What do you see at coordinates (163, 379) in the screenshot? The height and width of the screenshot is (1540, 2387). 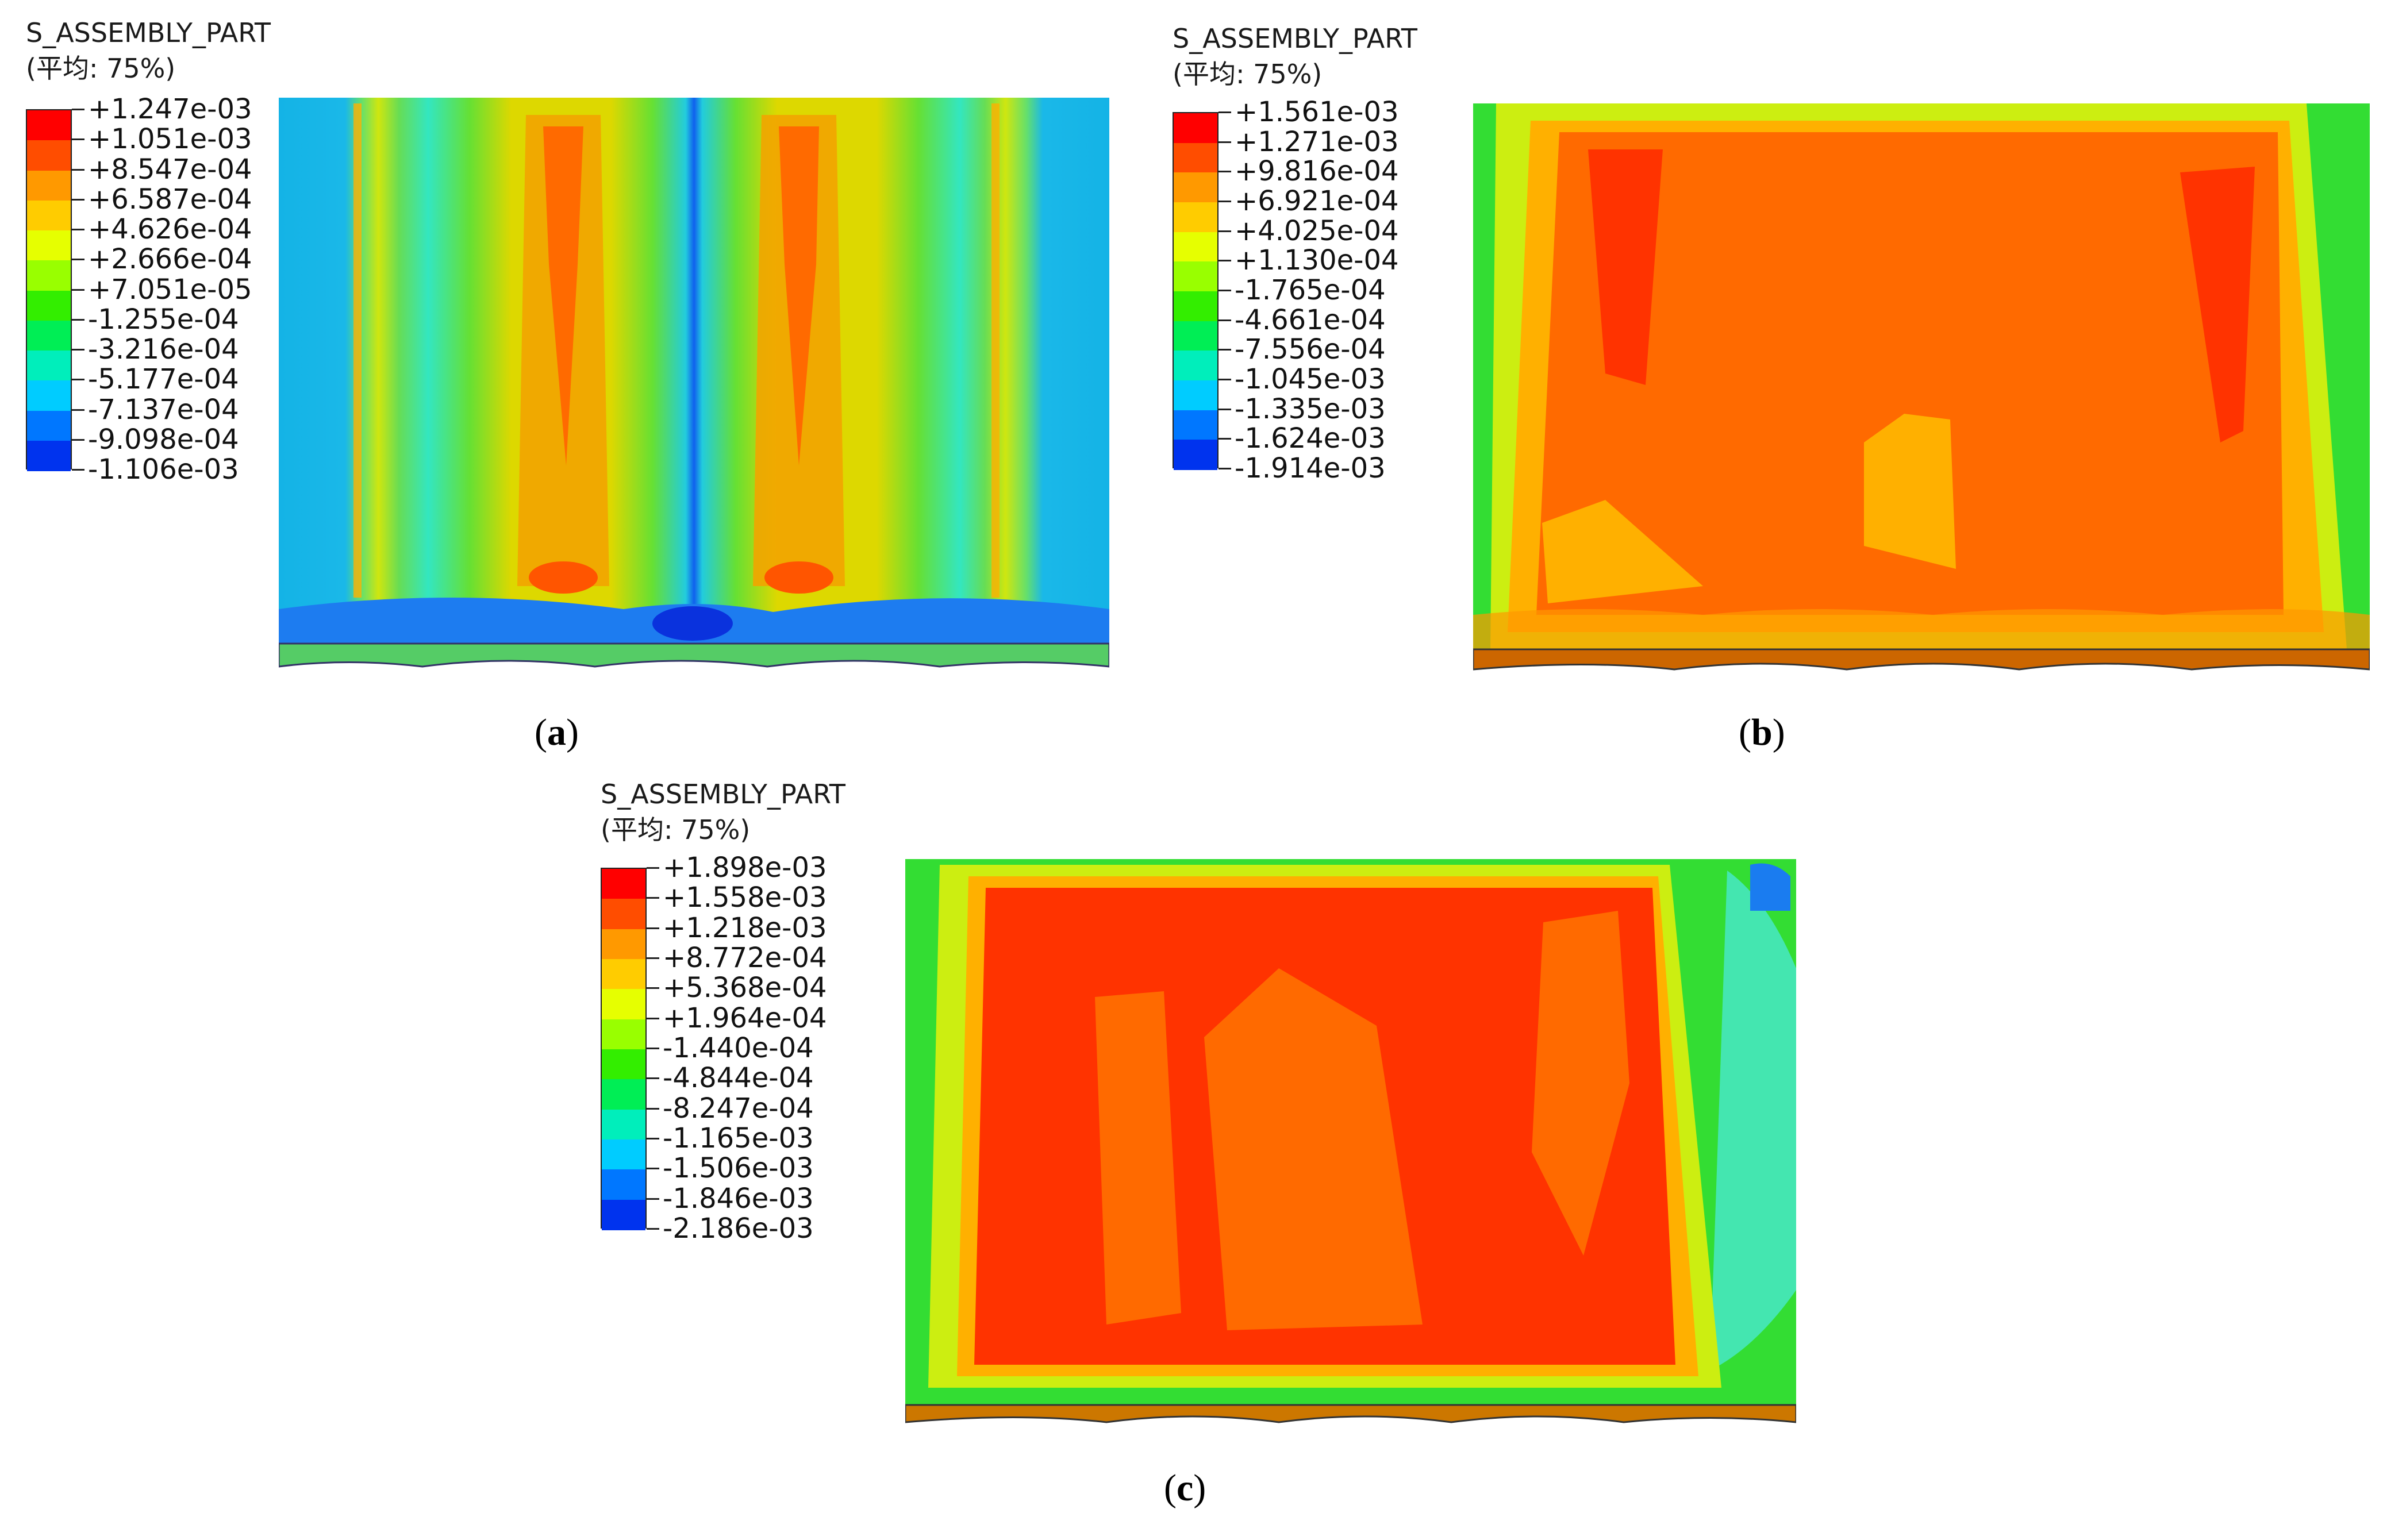 I see `legend-value: -5.177e-04` at bounding box center [163, 379].